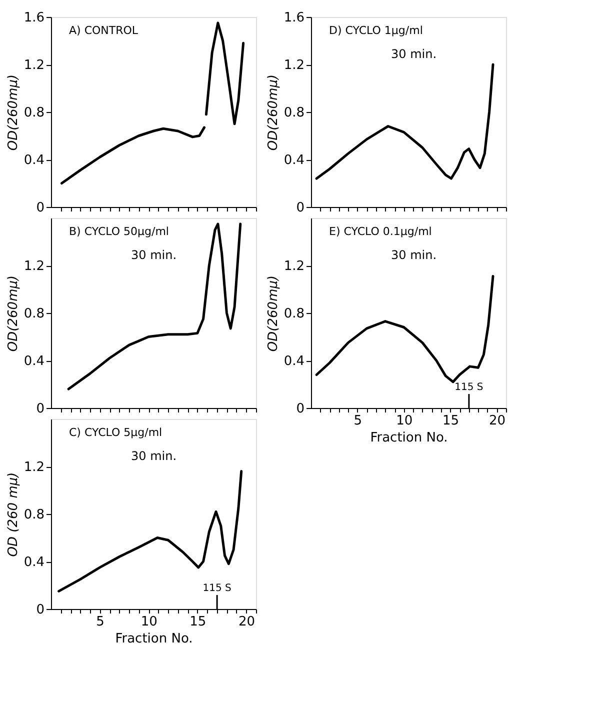  I want to click on text: B) CYCLO 50μg/ml, so click(119, 231).